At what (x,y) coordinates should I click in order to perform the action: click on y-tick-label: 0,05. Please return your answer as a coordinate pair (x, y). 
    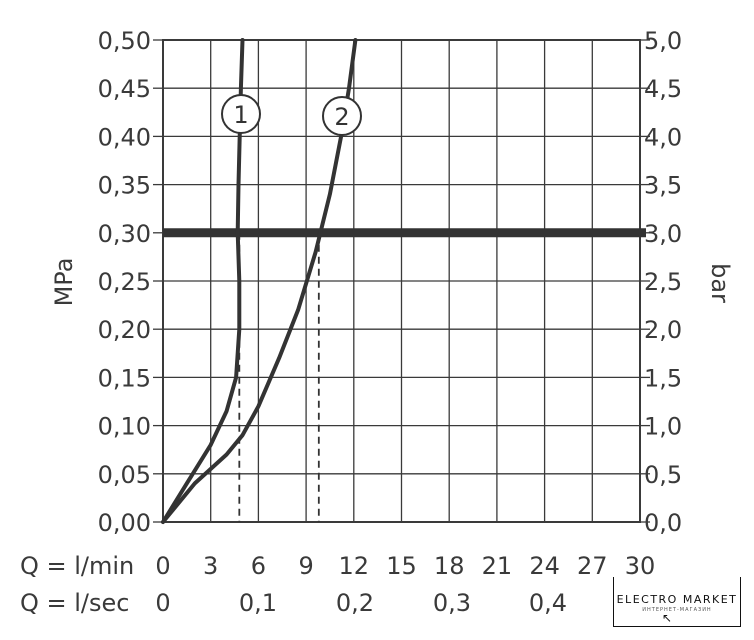
    Looking at the image, I should click on (124, 475).